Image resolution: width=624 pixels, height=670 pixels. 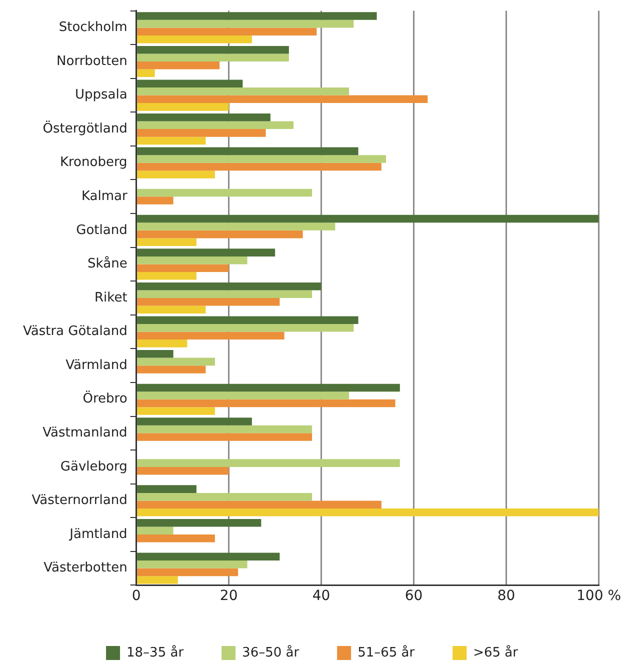 I want to click on y-tick-label: Uppsala, so click(x=101, y=95).